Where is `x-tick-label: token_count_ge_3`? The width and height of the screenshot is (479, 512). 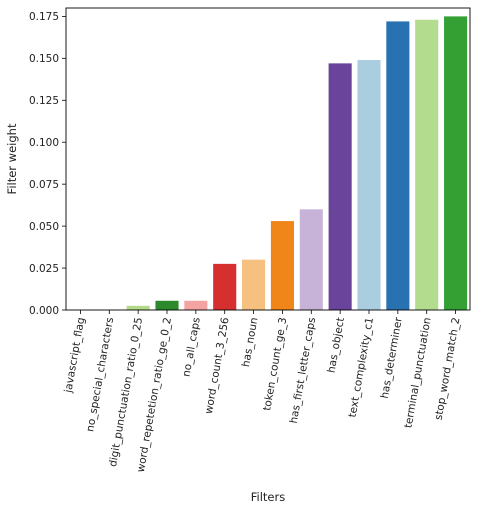
x-tick-label: token_count_ge_3 is located at coordinates (275, 363).